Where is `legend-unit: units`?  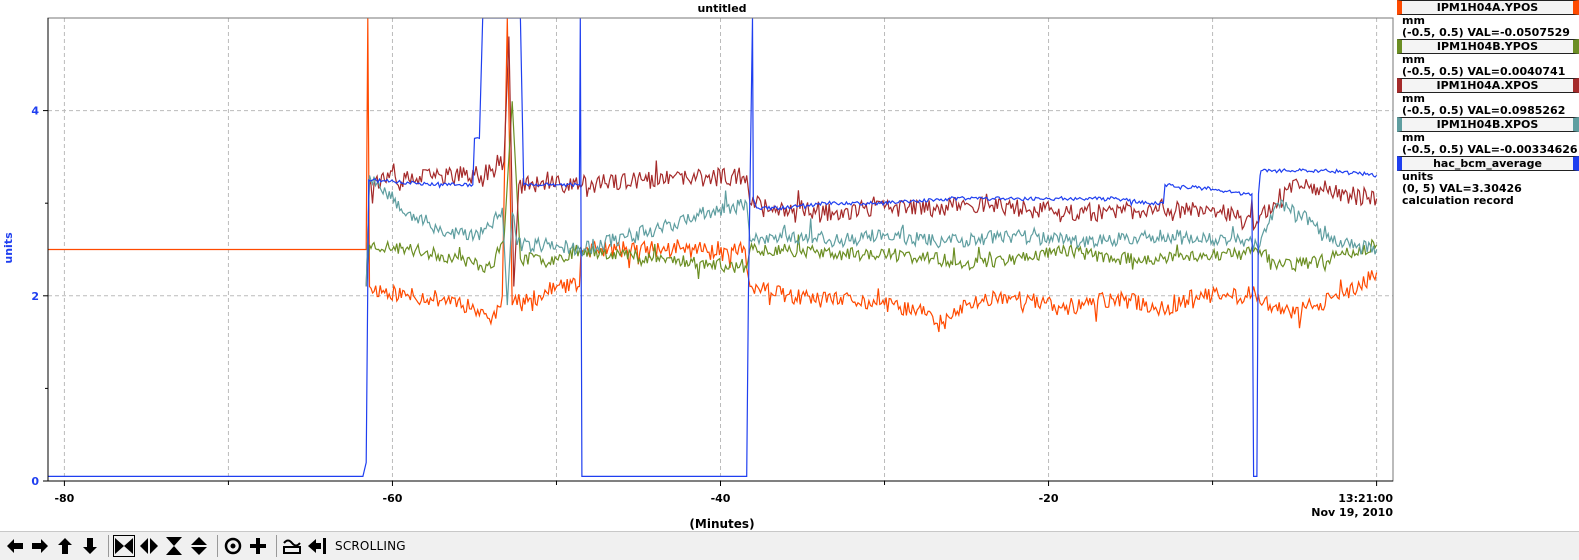 legend-unit: units is located at coordinates (1418, 176).